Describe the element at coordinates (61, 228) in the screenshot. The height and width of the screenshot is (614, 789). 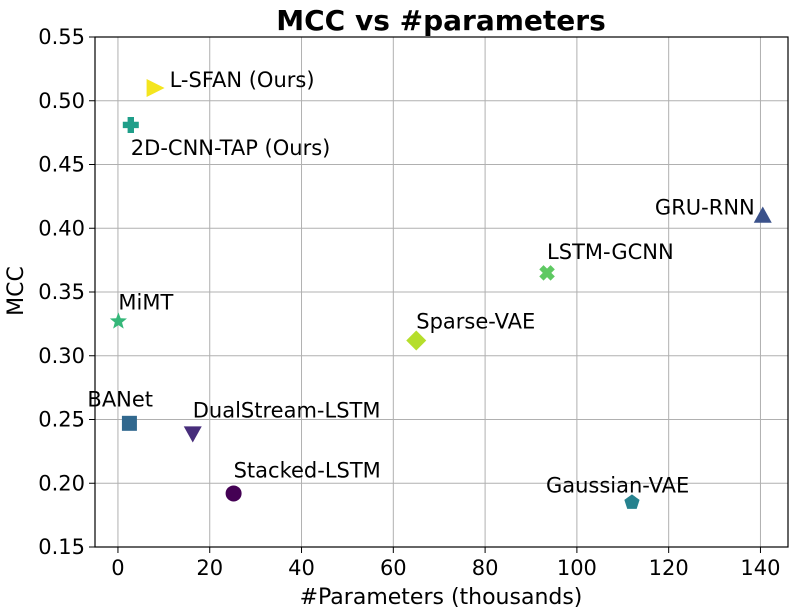
I see `y-tick-label: 0.40` at that location.